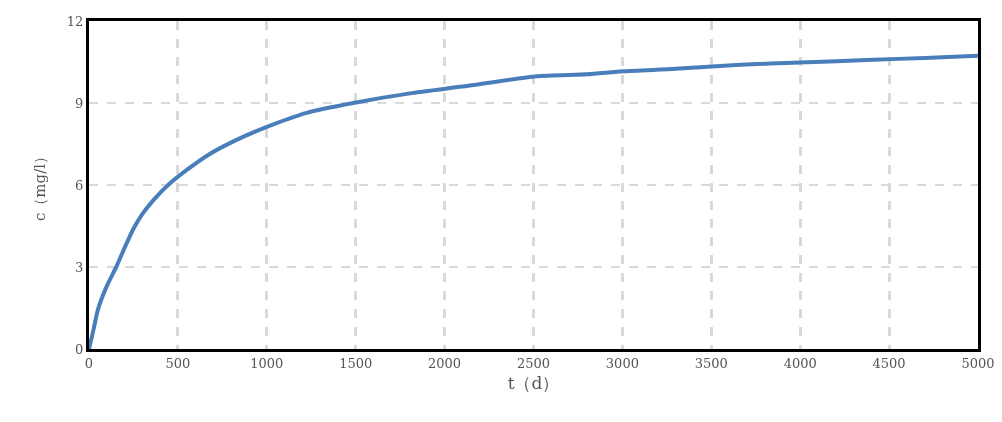  I want to click on x-tick-label: 4500, so click(889, 363).